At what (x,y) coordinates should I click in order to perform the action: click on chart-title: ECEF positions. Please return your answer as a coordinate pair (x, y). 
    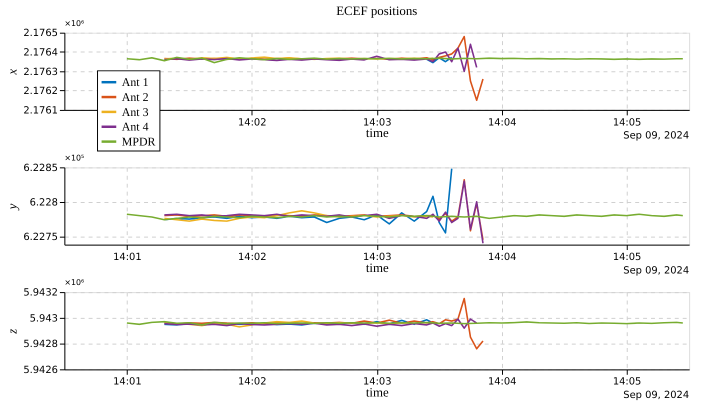
    Looking at the image, I should click on (377, 11).